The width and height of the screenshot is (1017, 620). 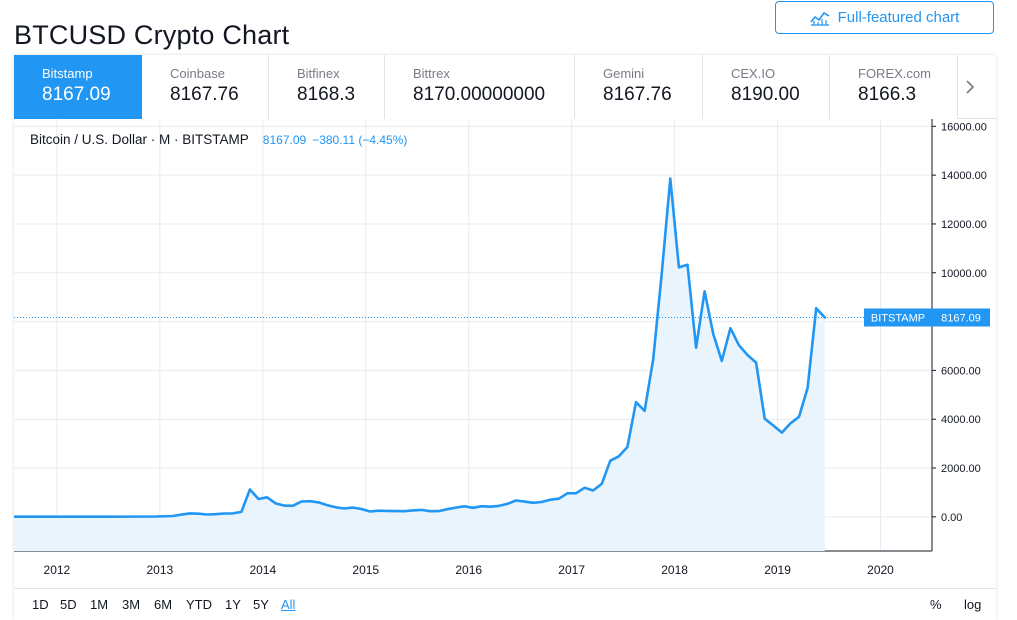 I want to click on tab-exchange-name: Bittrex, so click(x=431, y=73).